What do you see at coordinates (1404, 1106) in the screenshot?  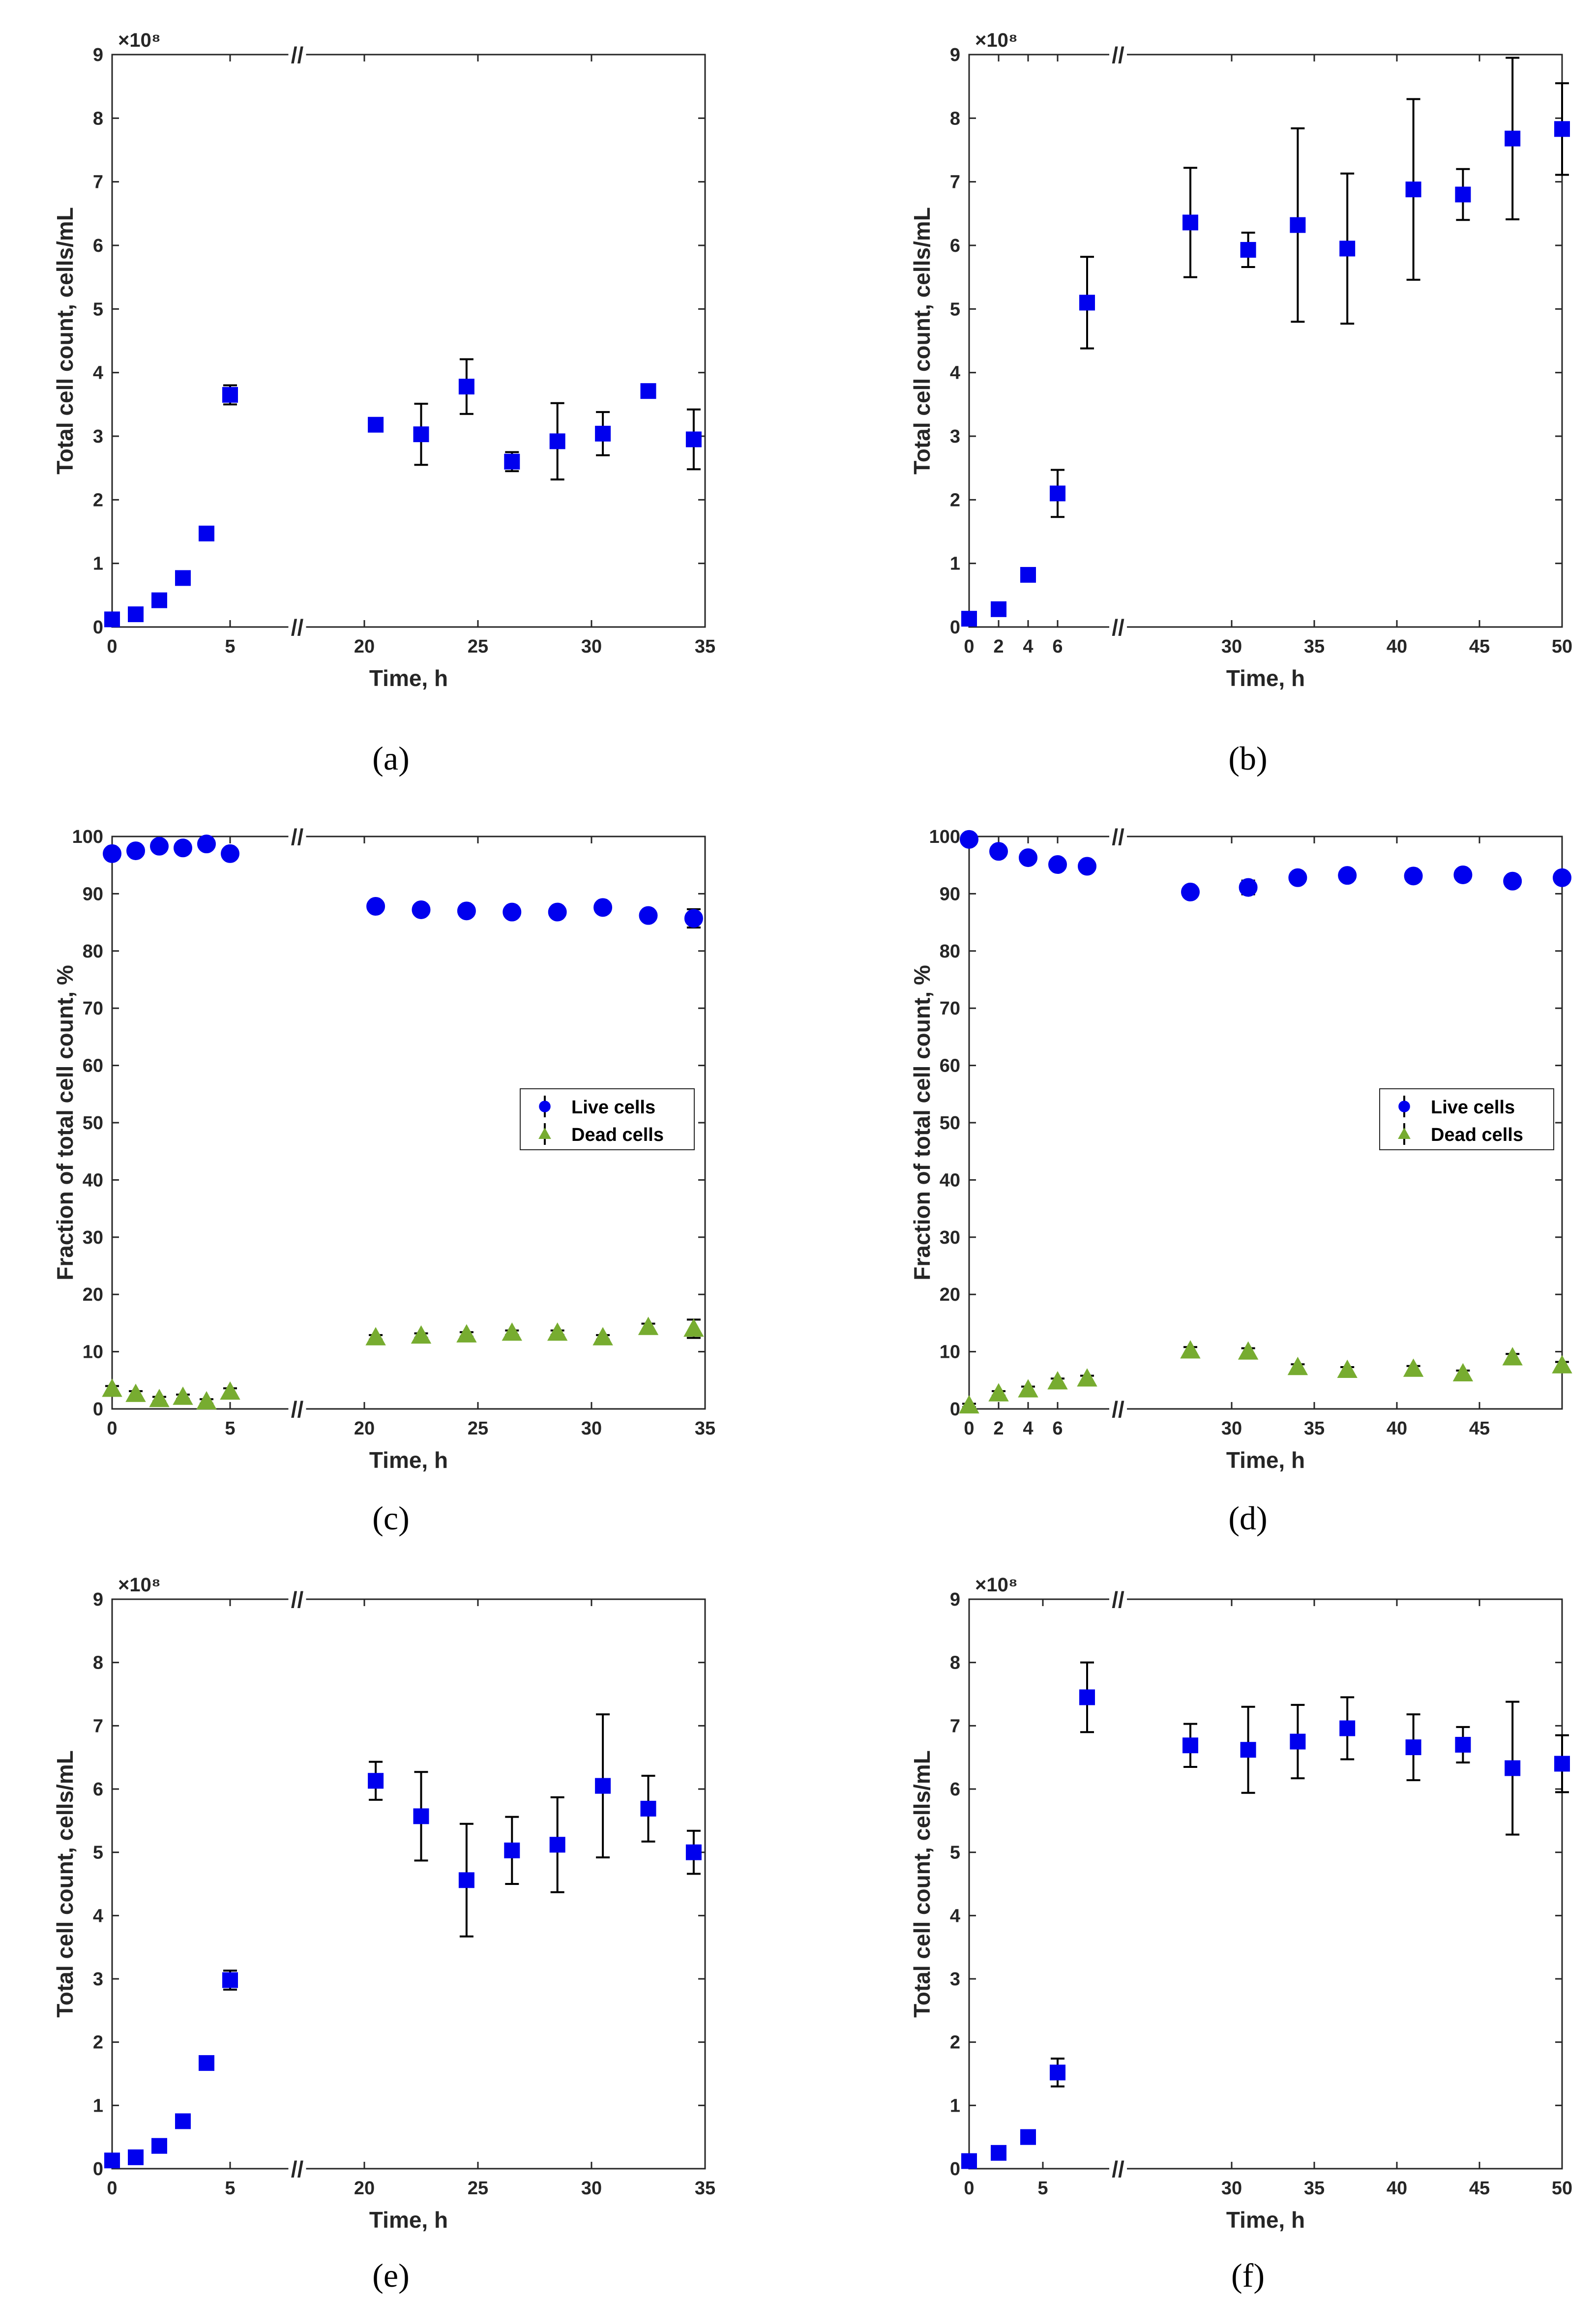 I see `legend-marker` at bounding box center [1404, 1106].